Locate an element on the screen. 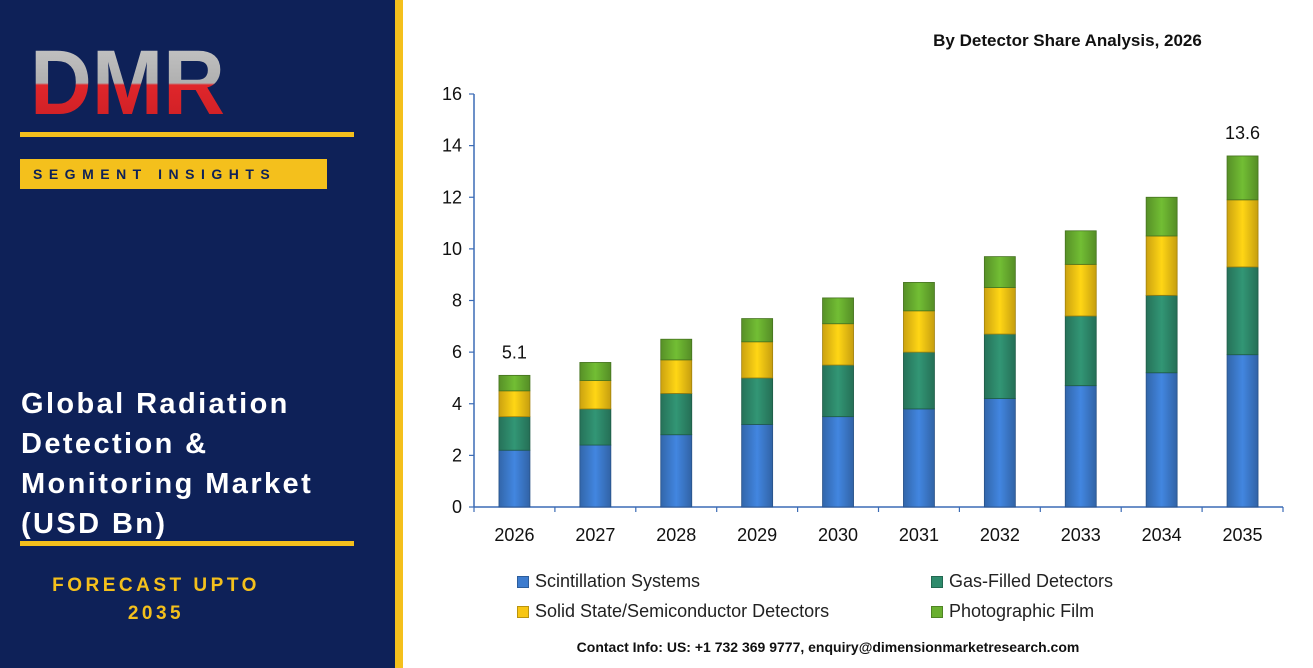 This screenshot has width=1313, height=668. legend-label: Photographic Film is located at coordinates (1022, 611).